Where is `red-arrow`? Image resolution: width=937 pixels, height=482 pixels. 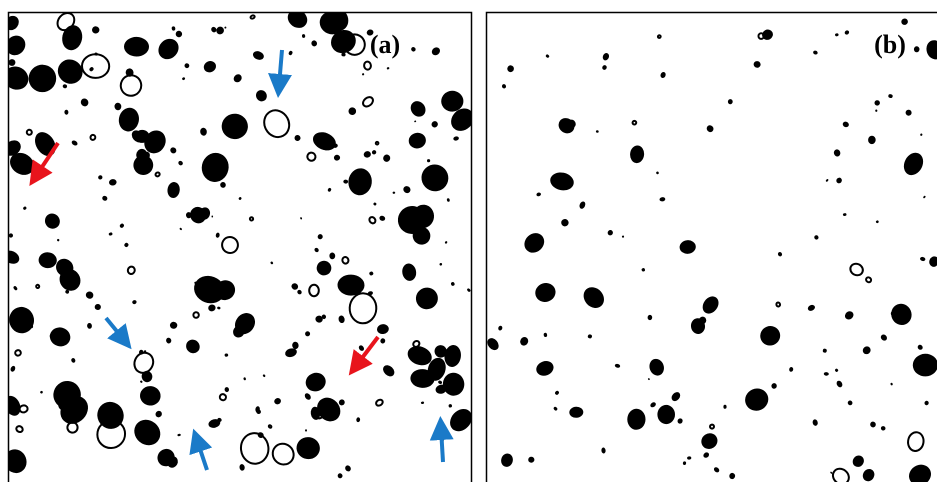
red-arrow is located at coordinates (44, 163).